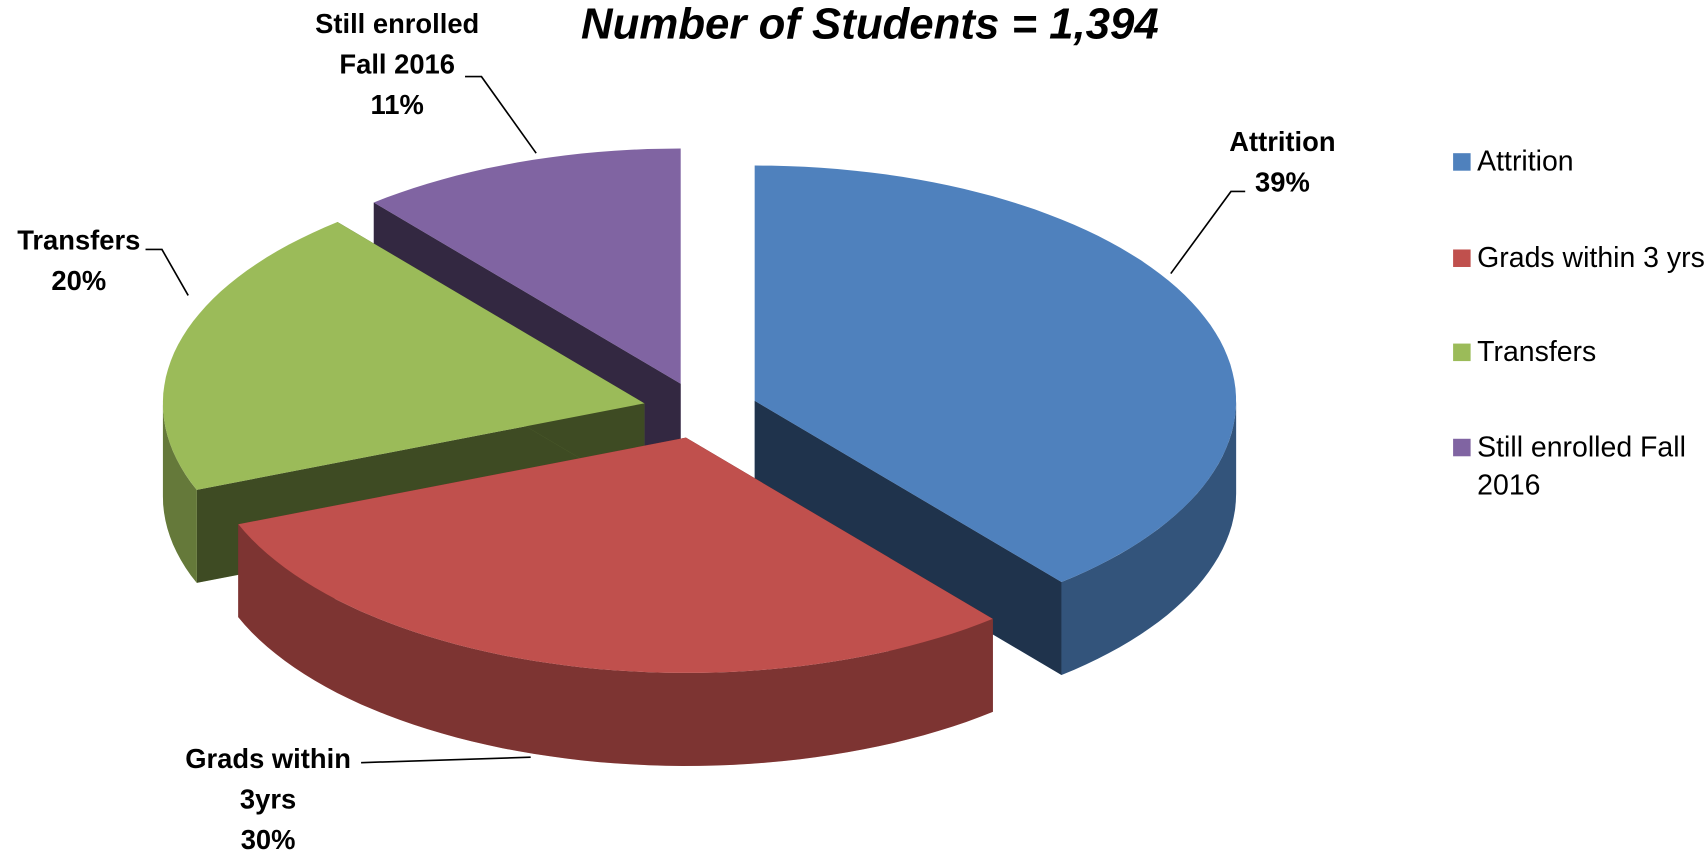 Image resolution: width=1707 pixels, height=861 pixels. What do you see at coordinates (80, 261) in the screenshot?
I see `data-label: Transfers 20%` at bounding box center [80, 261].